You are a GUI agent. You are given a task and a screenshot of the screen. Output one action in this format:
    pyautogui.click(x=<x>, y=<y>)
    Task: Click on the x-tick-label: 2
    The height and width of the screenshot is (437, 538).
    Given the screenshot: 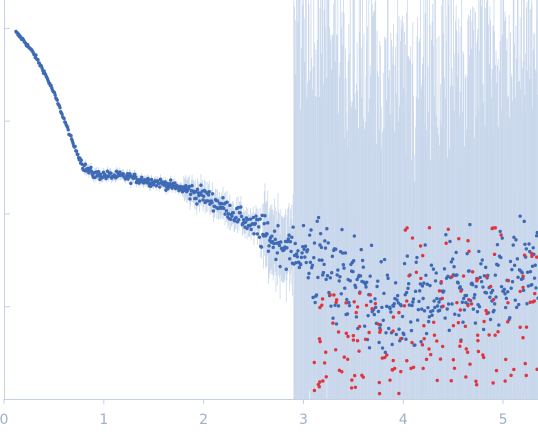 What is the action you would take?
    pyautogui.click(x=203, y=420)
    